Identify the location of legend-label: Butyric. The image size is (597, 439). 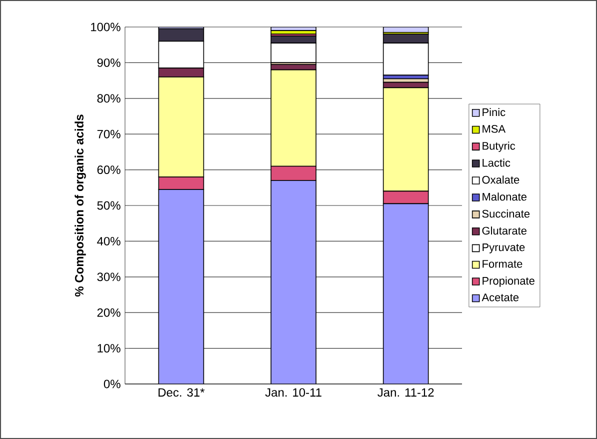
(499, 147).